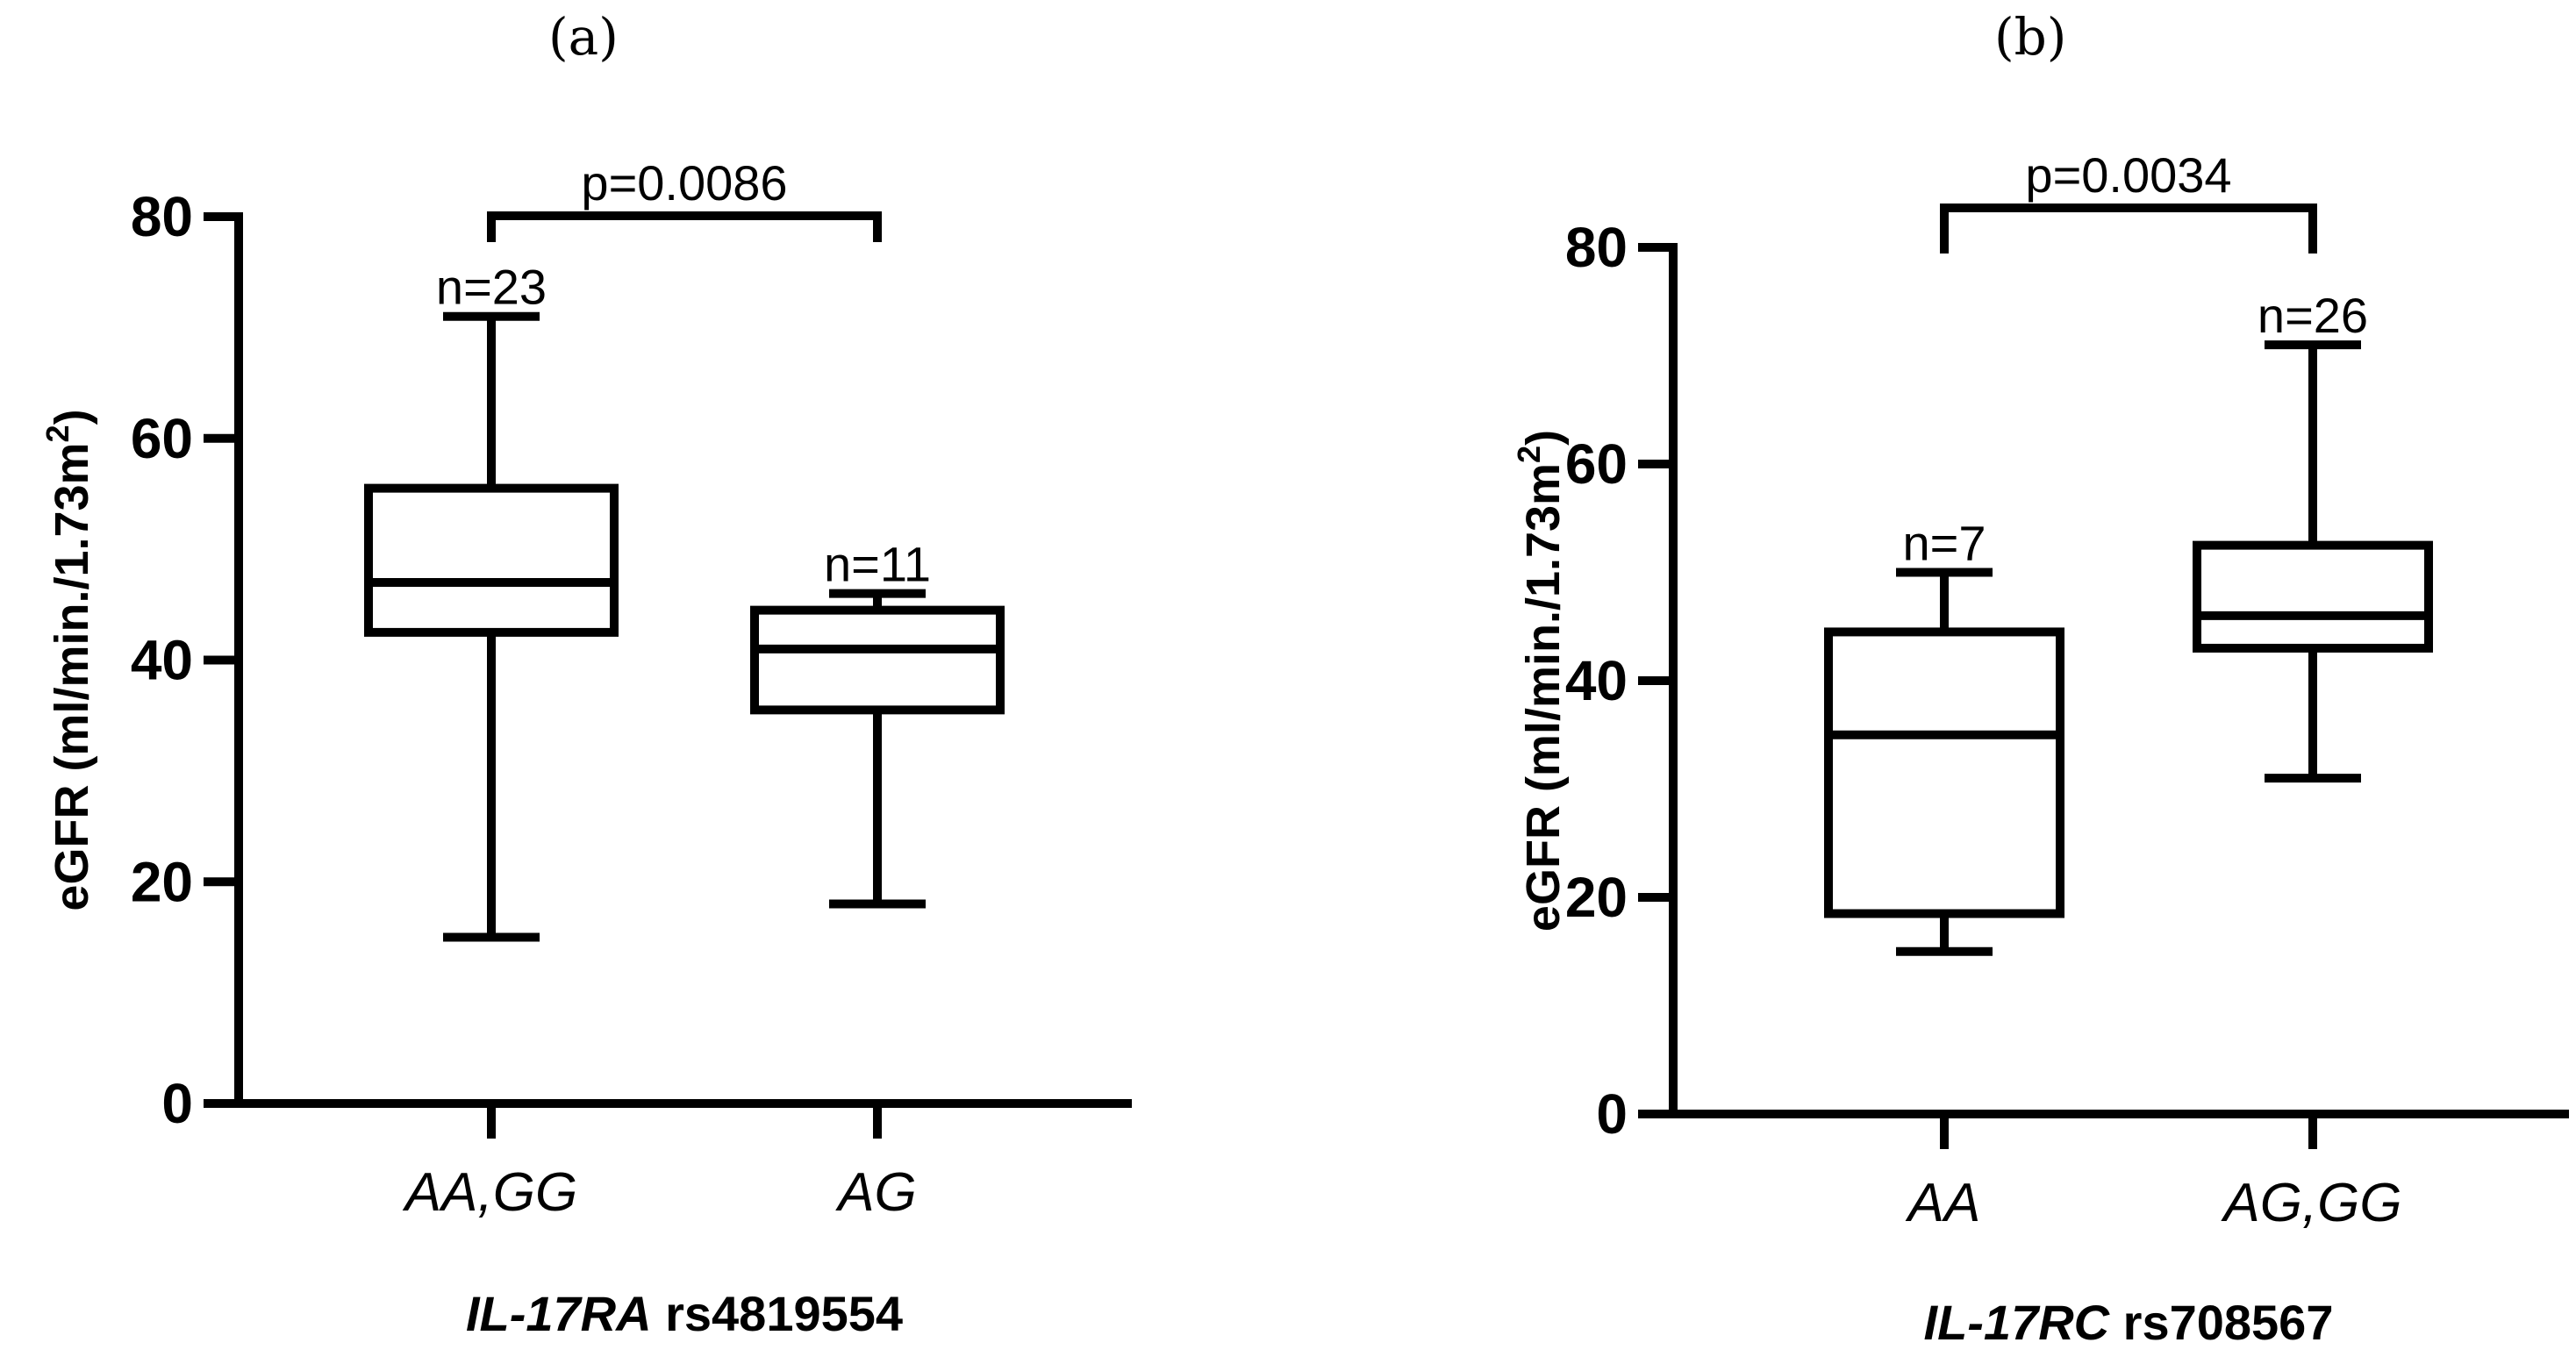  I want to click on x-tick-label: AA,GG, so click(489, 1193).